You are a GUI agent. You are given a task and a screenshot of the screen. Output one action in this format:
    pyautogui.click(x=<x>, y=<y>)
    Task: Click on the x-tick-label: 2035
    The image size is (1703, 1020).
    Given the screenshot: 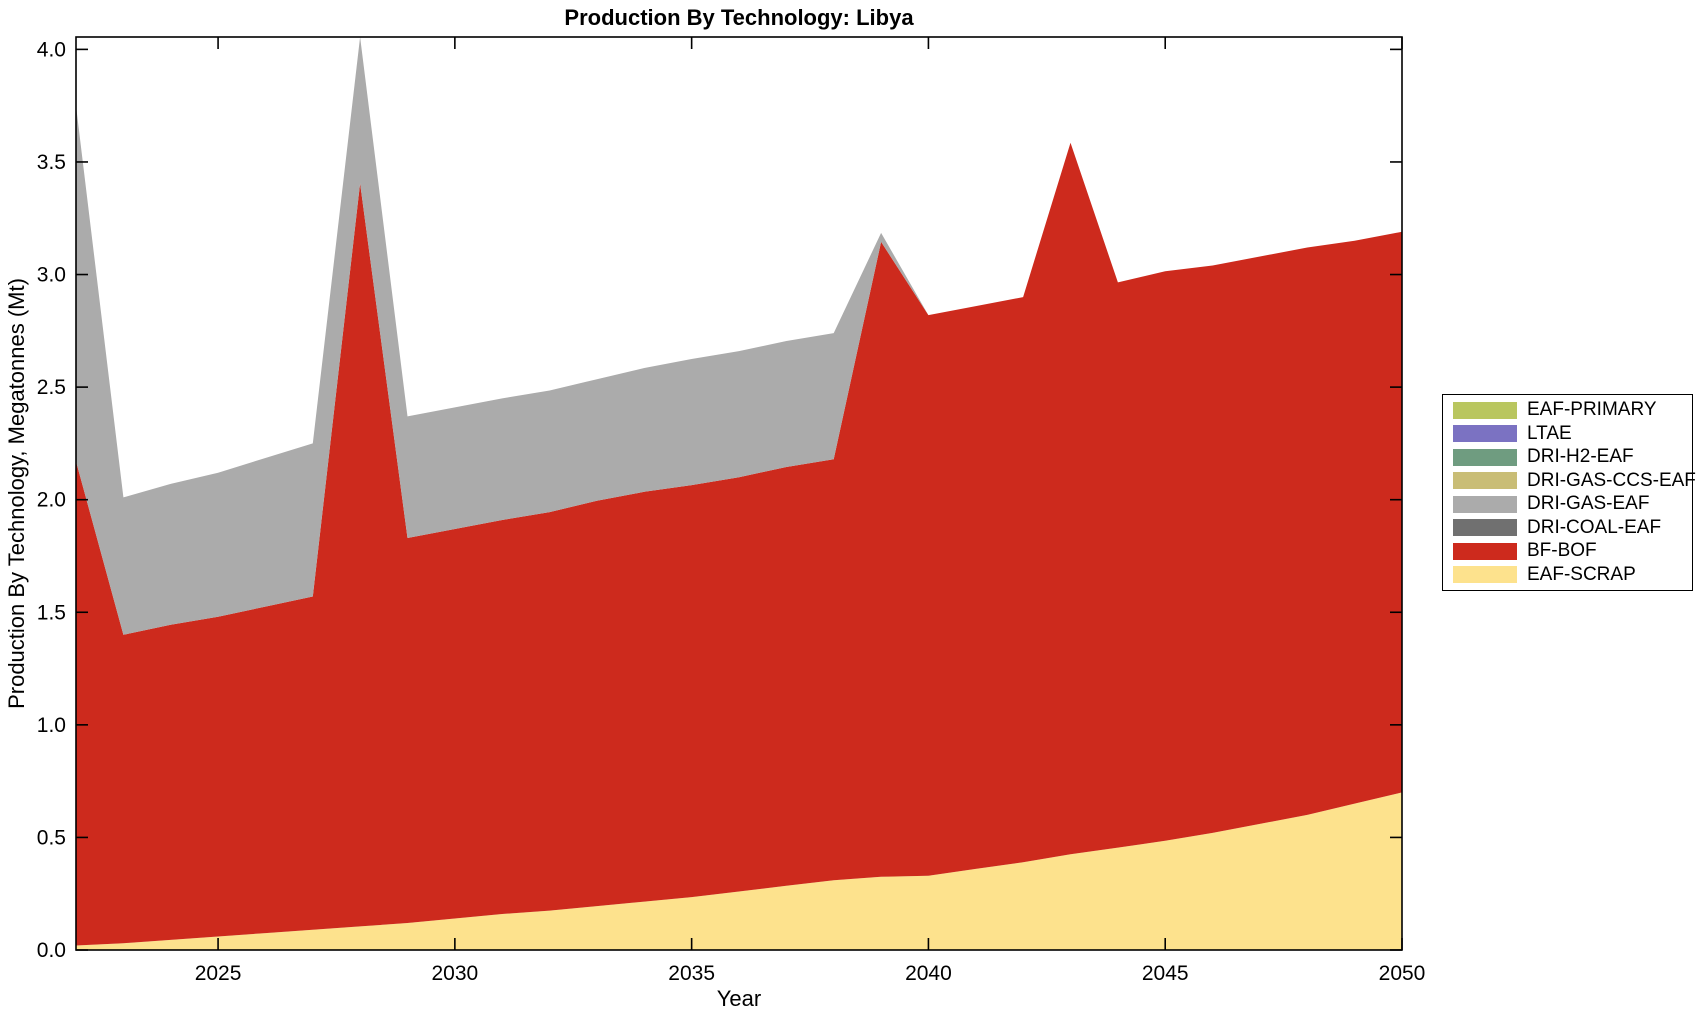 What is the action you would take?
    pyautogui.click(x=691, y=973)
    